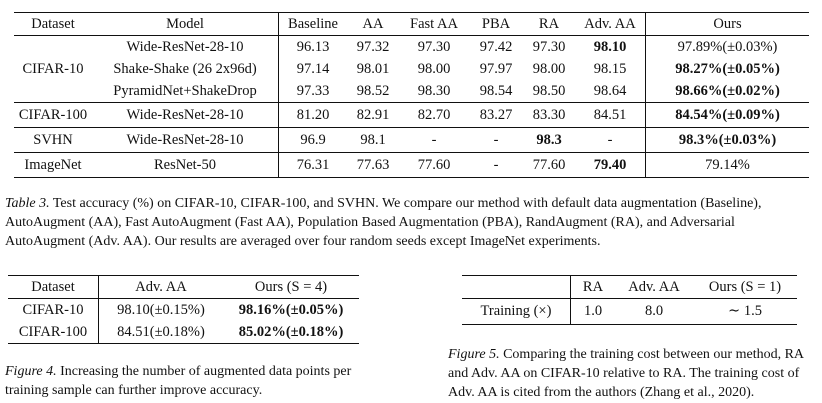 This screenshot has height=403, width=822. Describe the element at coordinates (727, 91) in the screenshot. I see `cell-ours: 98.66%(±0.02%)` at that location.